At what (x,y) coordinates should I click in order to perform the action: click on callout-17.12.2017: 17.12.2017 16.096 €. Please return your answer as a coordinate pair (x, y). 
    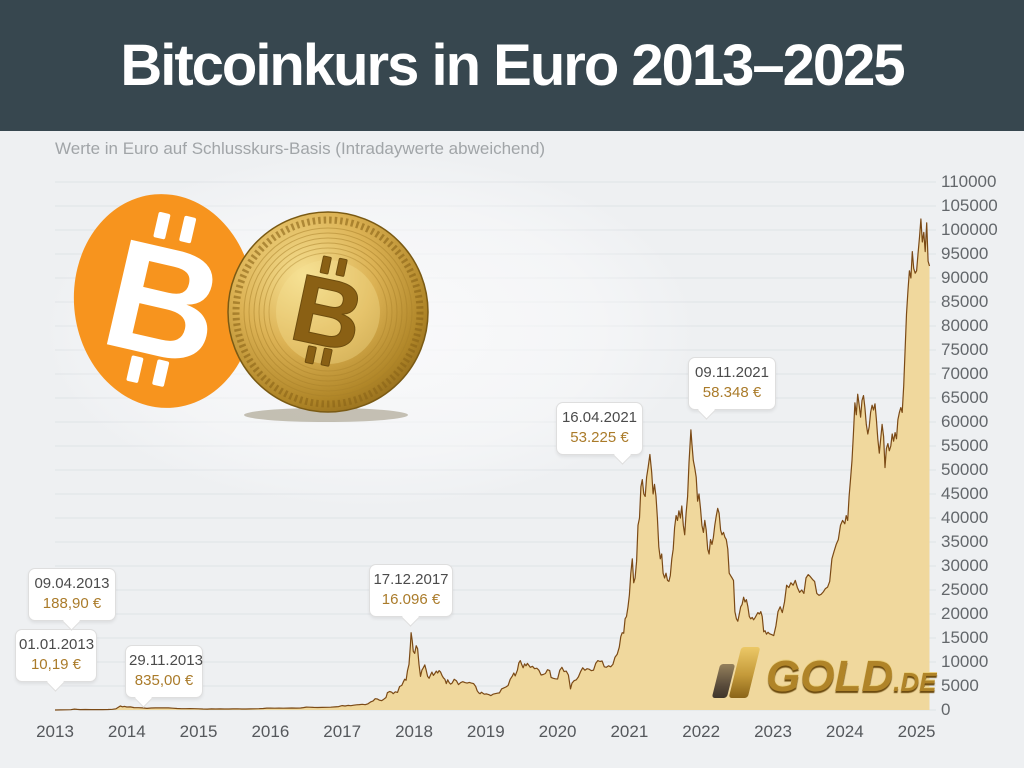
    Looking at the image, I should click on (411, 595).